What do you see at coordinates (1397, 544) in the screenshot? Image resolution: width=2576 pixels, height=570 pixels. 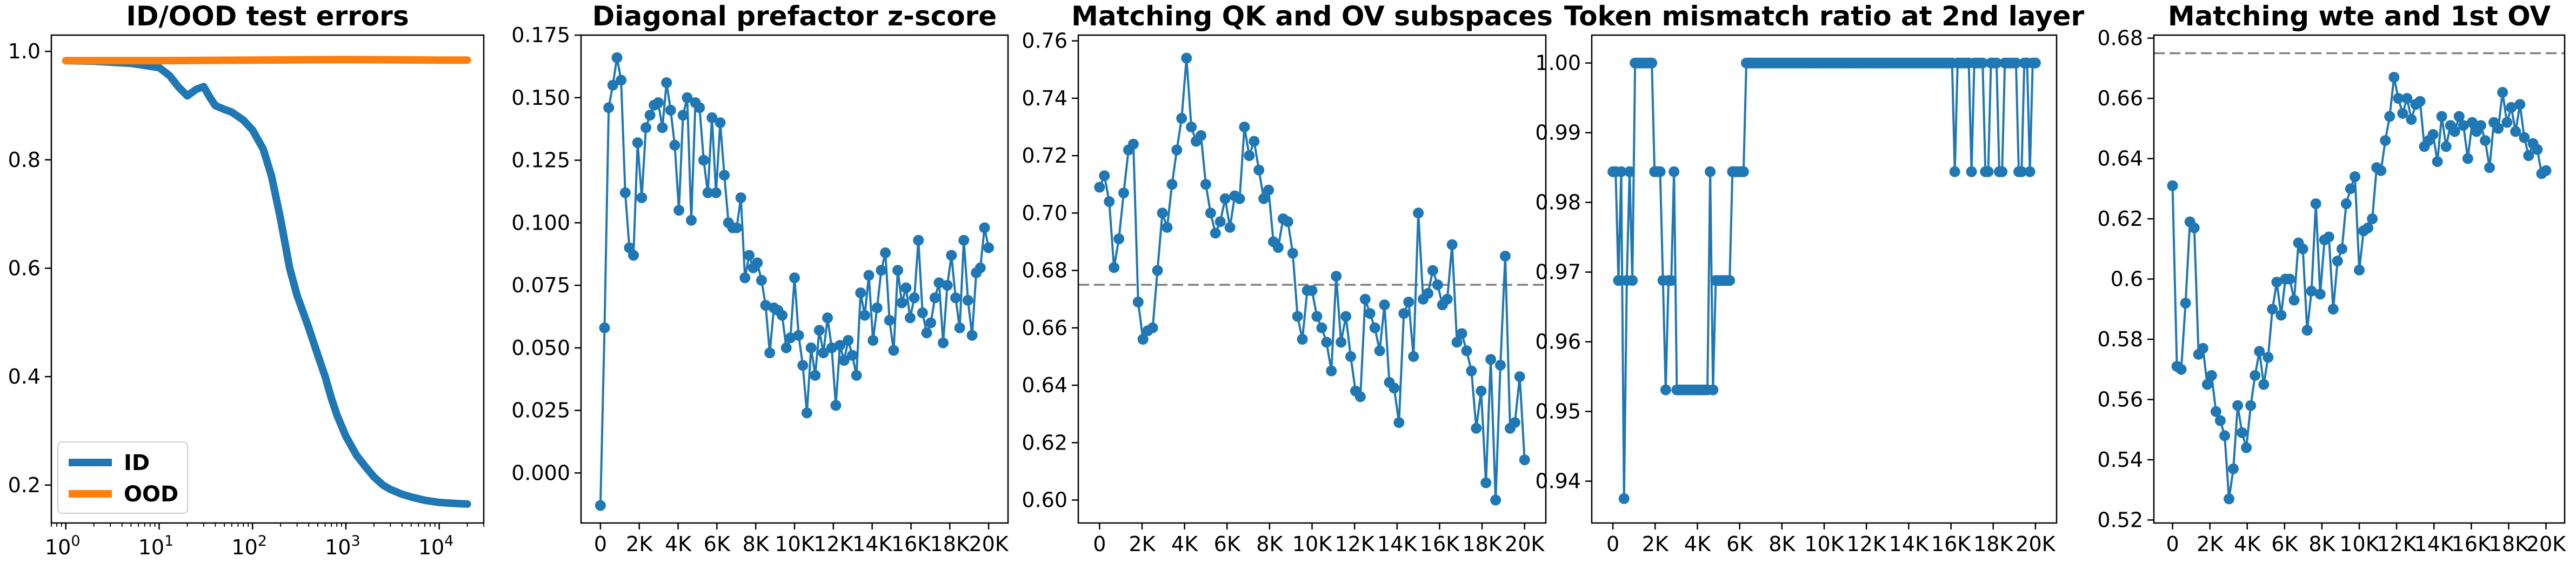 I see `x-tick-label: 14K` at bounding box center [1397, 544].